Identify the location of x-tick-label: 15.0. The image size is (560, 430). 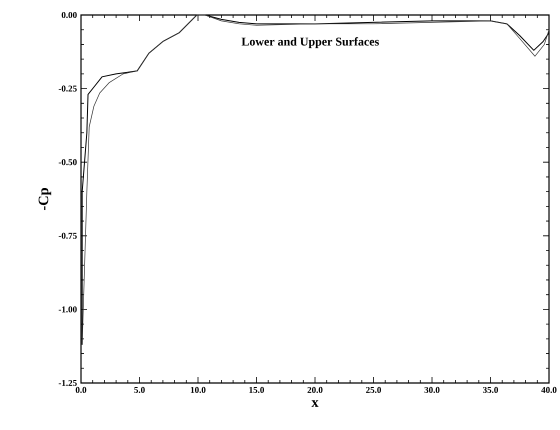
(256, 390).